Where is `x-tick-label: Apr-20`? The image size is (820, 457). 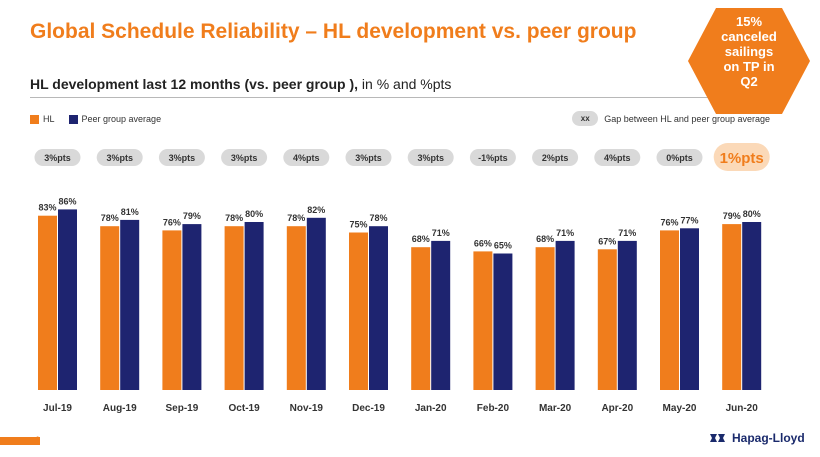
x-tick-label: Apr-20 is located at coordinates (617, 408).